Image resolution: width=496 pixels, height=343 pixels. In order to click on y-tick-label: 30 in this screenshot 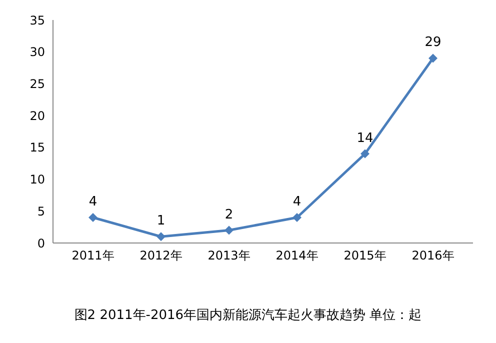, I will do `click(37, 52)`.